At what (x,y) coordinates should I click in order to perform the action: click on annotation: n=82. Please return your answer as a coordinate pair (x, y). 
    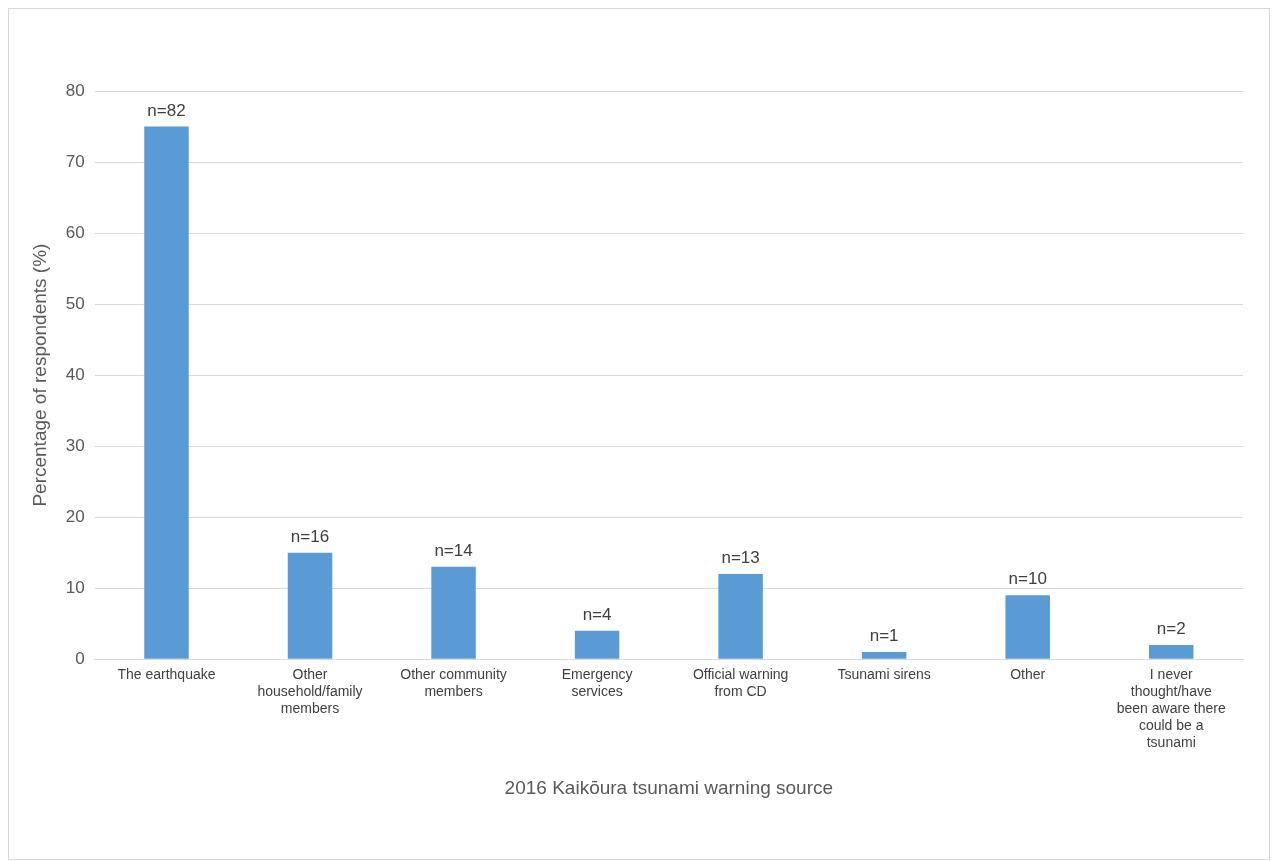
    Looking at the image, I should click on (166, 110).